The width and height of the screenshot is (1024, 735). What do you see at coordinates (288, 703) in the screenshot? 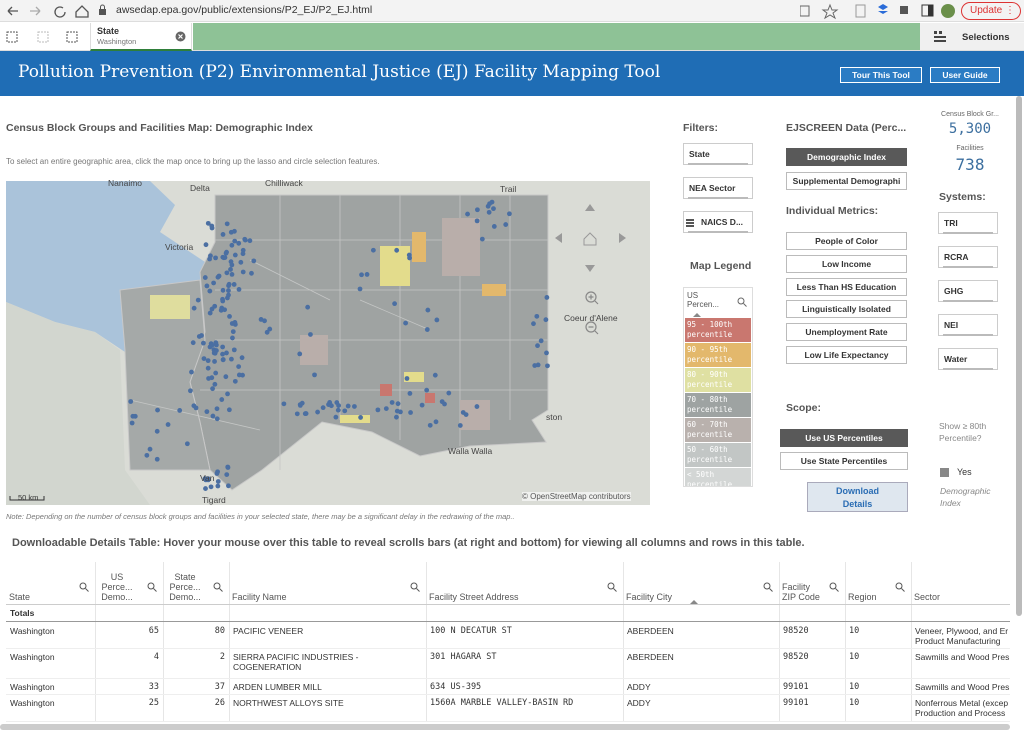
I see `table-cell: NORTHWEST ALLOYS SITE` at bounding box center [288, 703].